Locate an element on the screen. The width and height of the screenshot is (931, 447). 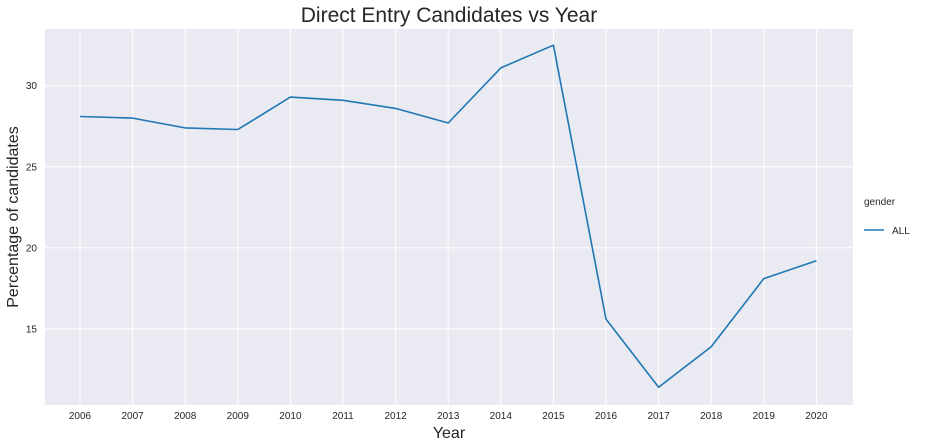
x-tick-label: 2019 is located at coordinates (764, 416).